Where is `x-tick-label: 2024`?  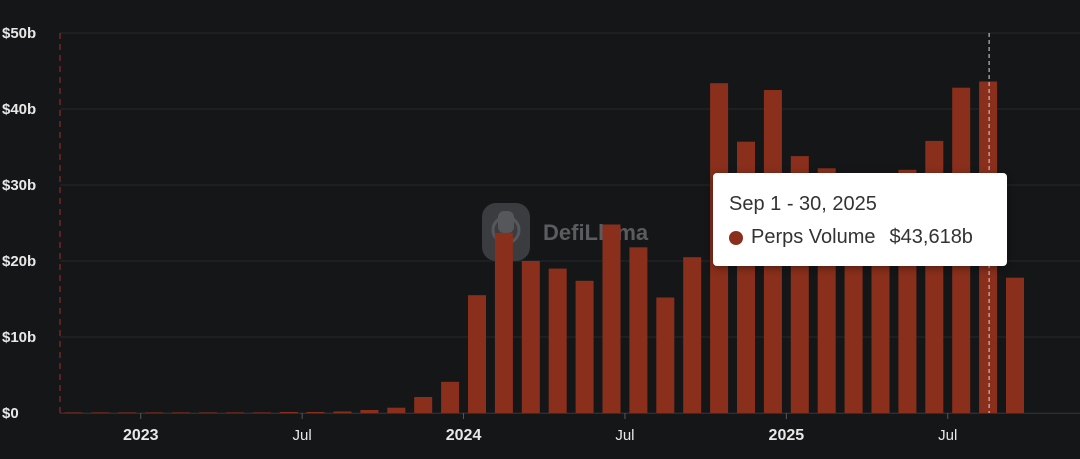
x-tick-label: 2024 is located at coordinates (464, 435).